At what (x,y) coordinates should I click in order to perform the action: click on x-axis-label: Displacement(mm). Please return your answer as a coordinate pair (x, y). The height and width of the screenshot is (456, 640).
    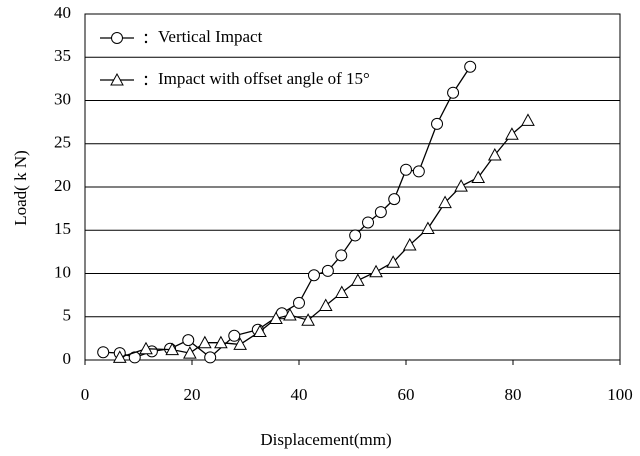
    Looking at the image, I should click on (325, 439).